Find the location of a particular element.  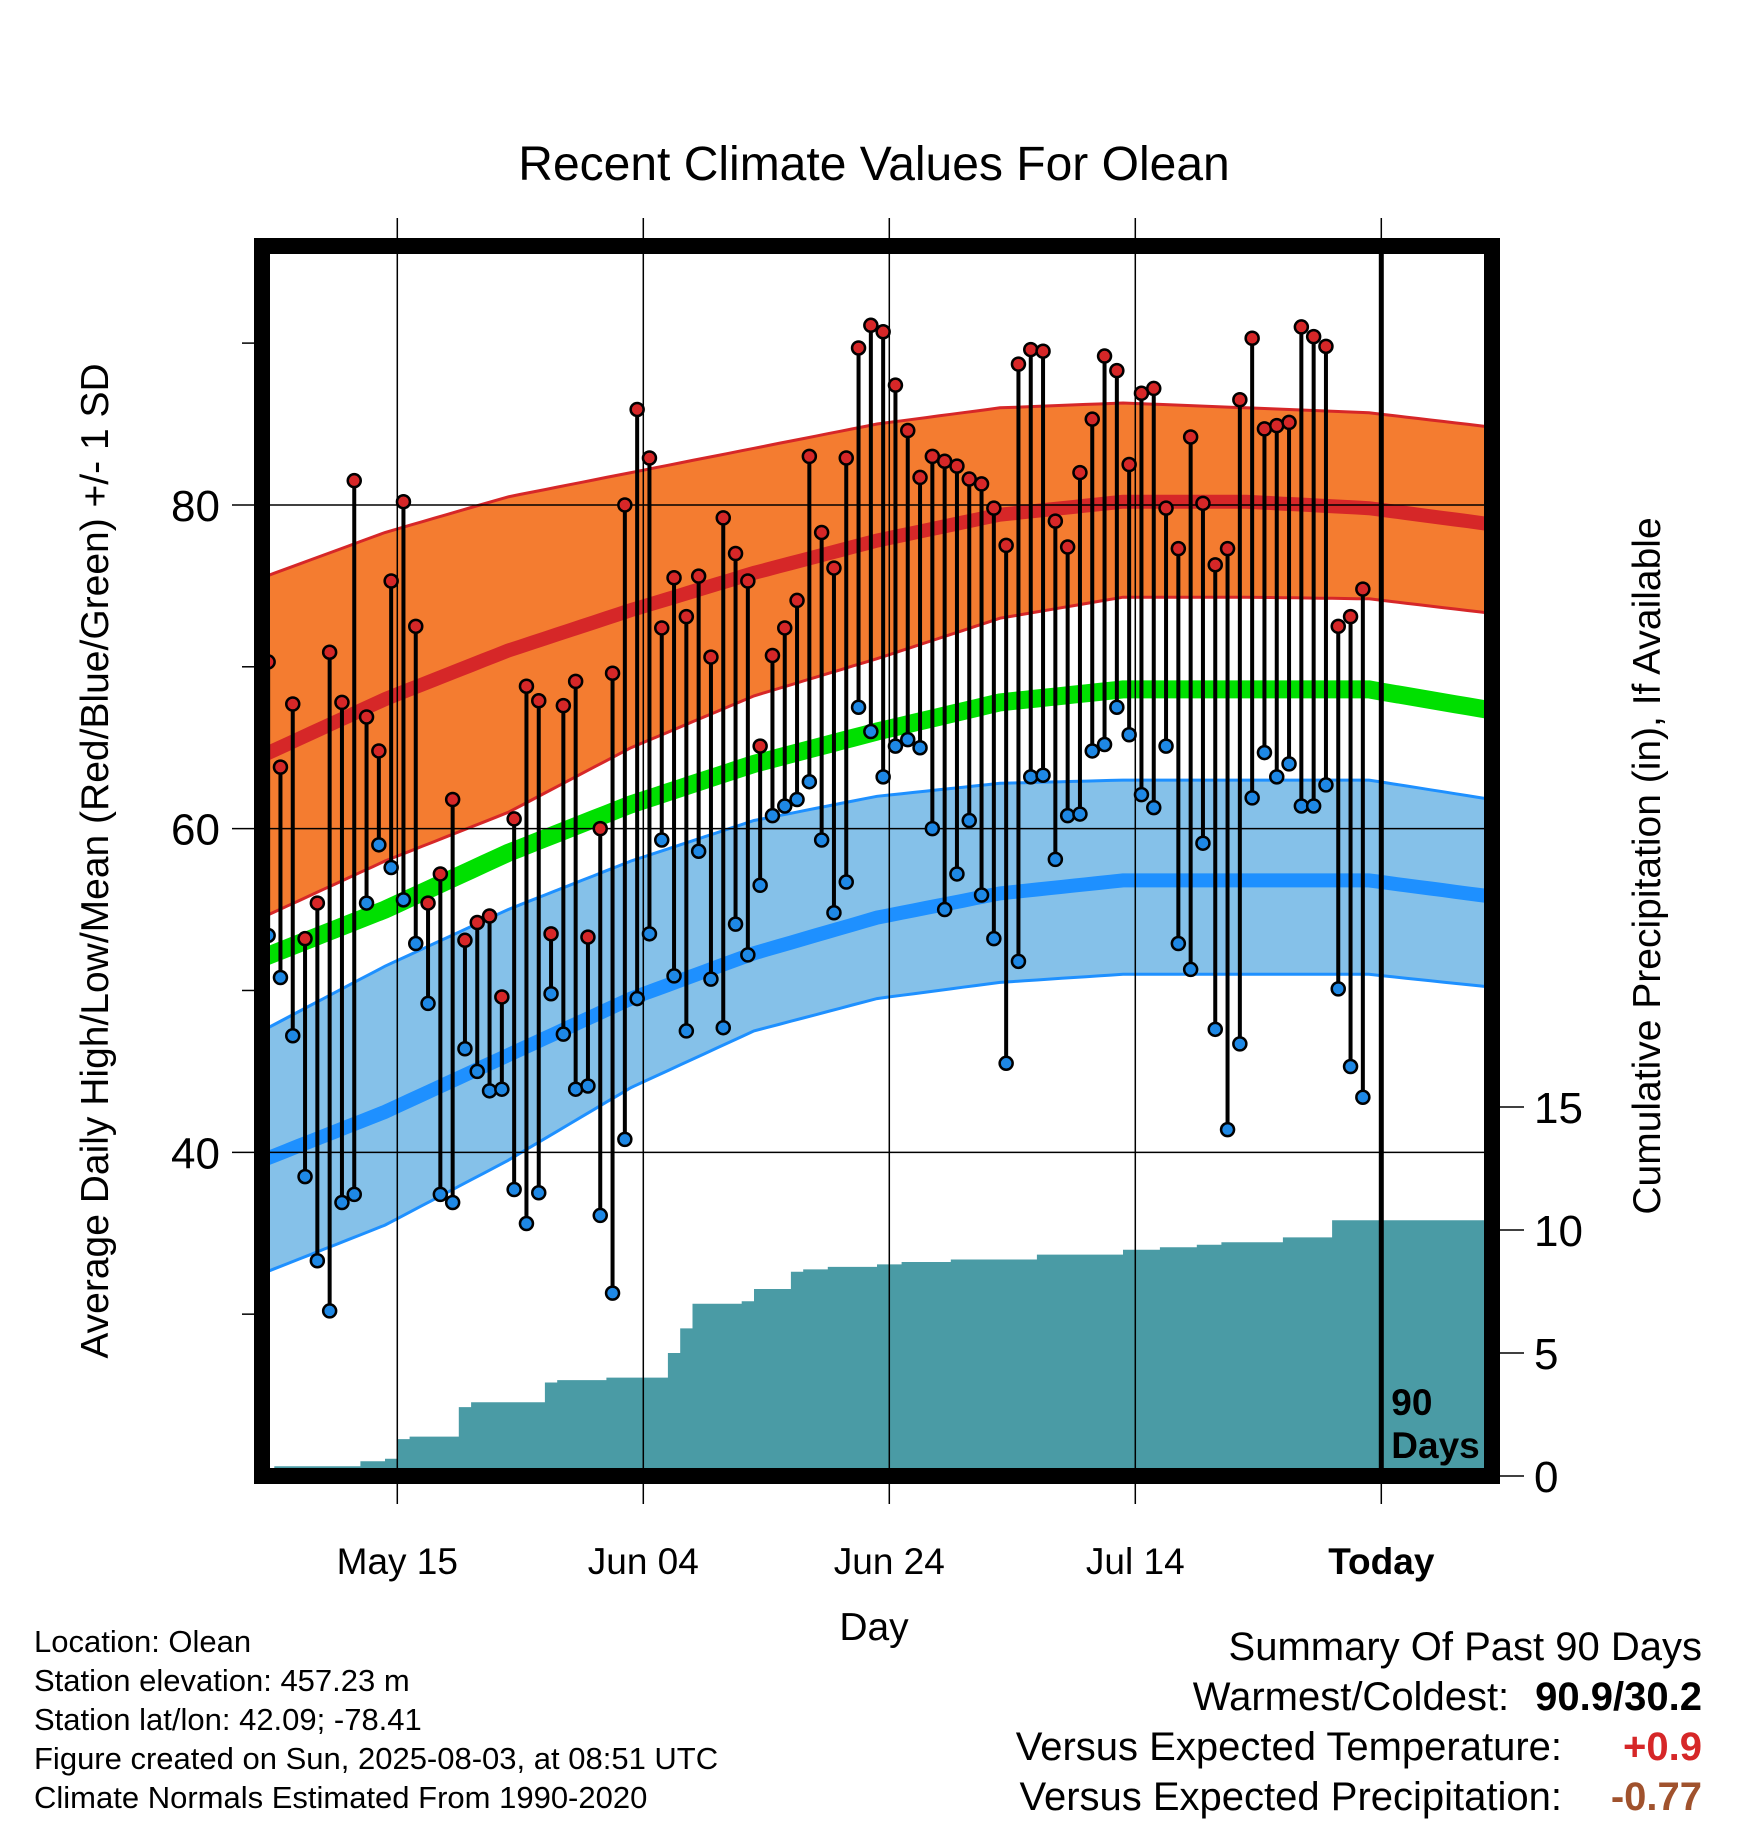

y-tick-label: 80 is located at coordinates (195, 506).